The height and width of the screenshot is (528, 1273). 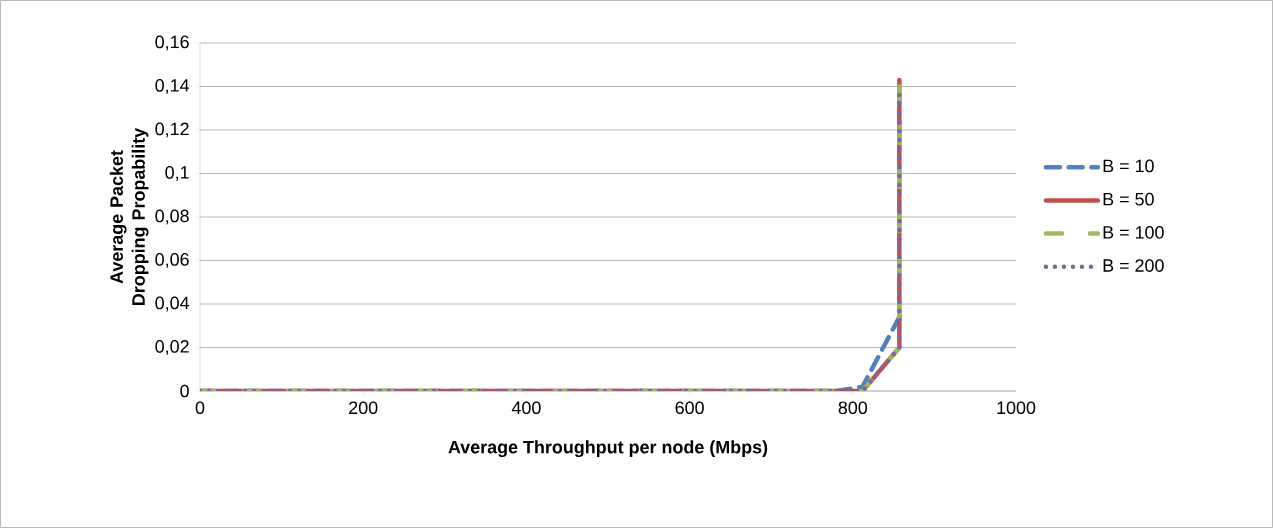 What do you see at coordinates (200, 408) in the screenshot?
I see `x-tick-label: 0` at bounding box center [200, 408].